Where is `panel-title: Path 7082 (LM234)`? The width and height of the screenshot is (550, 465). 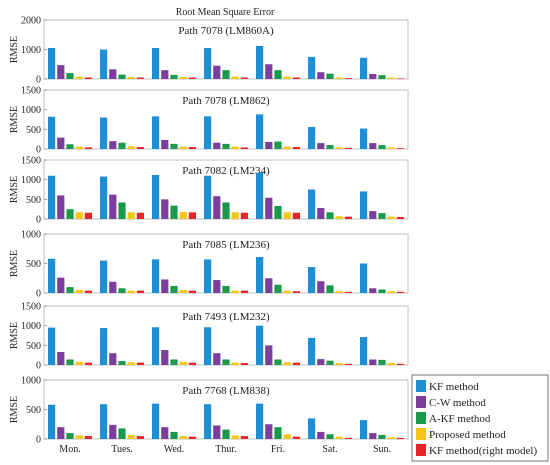
panel-title: Path 7082 (LM234) is located at coordinates (226, 171).